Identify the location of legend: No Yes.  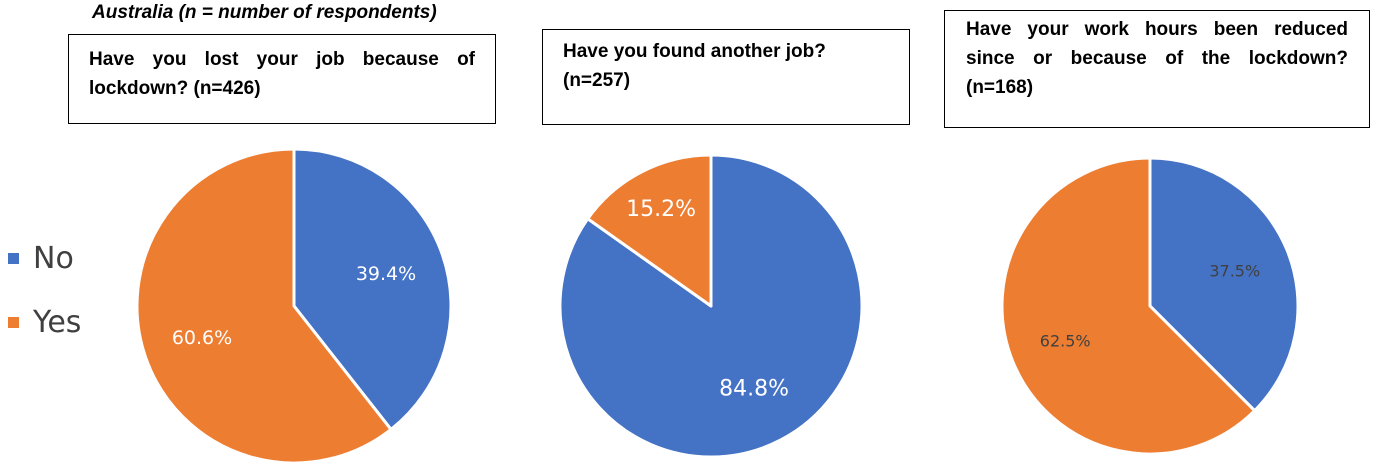
(44, 302).